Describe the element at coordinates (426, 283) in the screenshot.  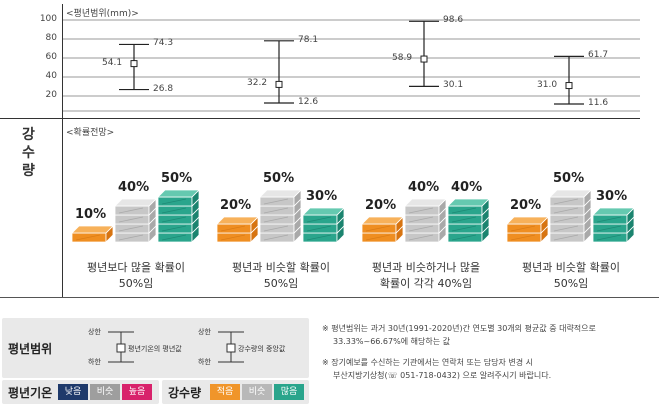
I see `prob-caption-line: 확률이 각각 40%임` at that location.